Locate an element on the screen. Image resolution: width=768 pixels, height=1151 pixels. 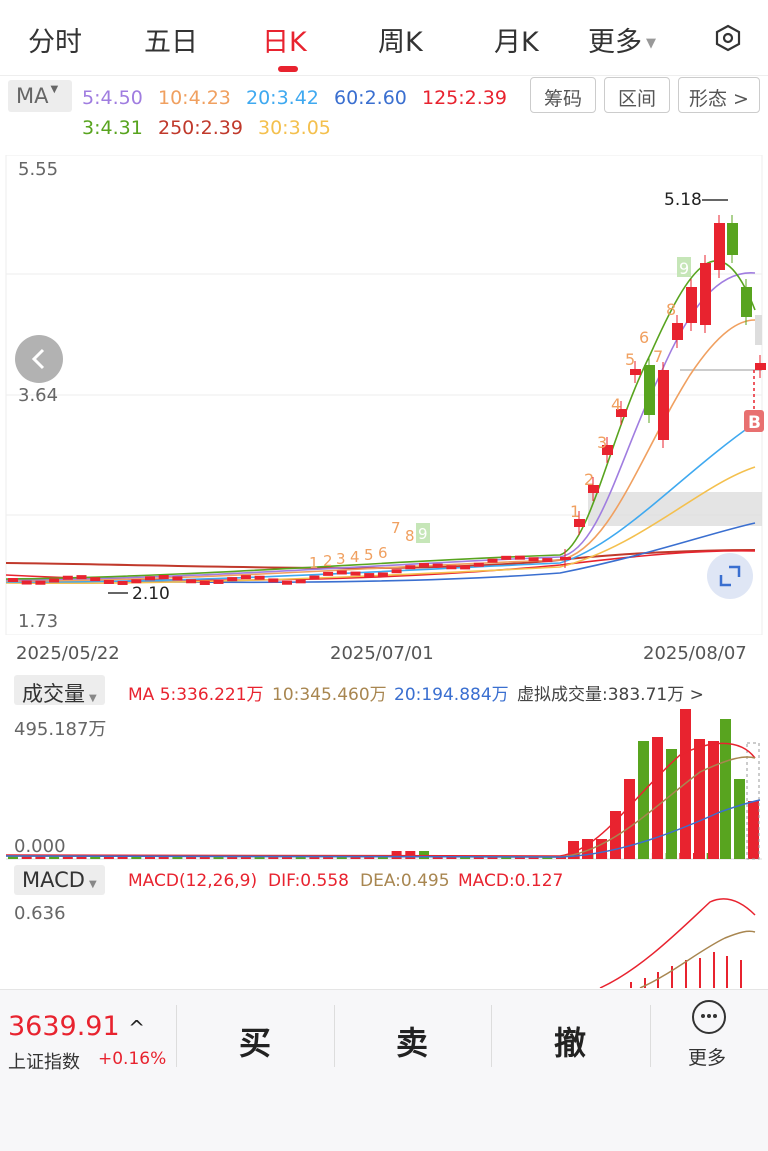
reset-zoom-button is located at coordinates (730, 576).